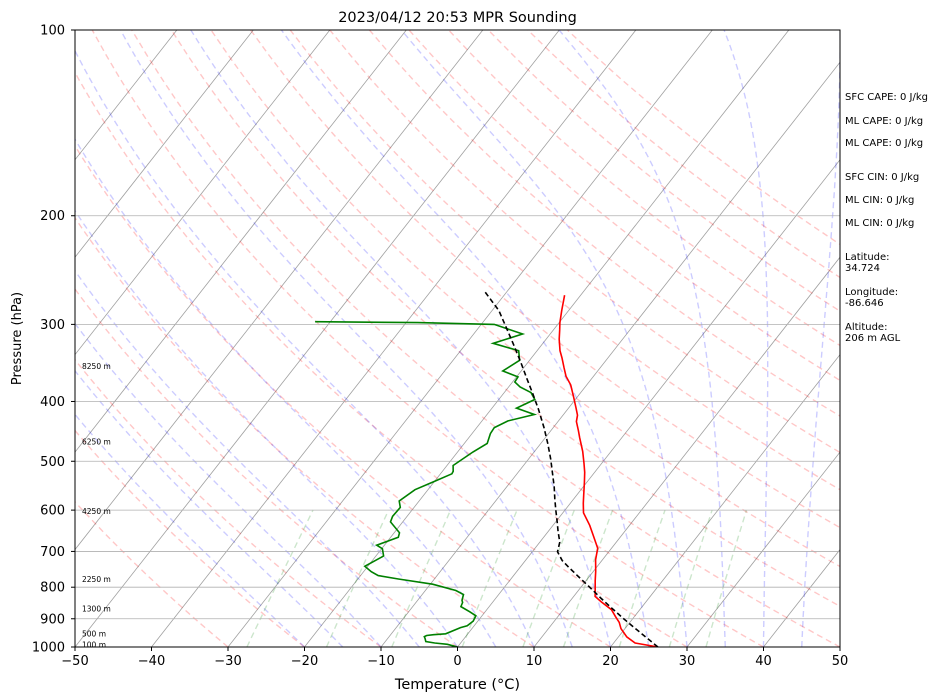 The width and height of the screenshot is (947, 700). Describe the element at coordinates (96, 506) in the screenshot. I see `height-labels: 100 m 500 m 1300 m 2250 m 4250 m 6250 m 8250 m` at that location.